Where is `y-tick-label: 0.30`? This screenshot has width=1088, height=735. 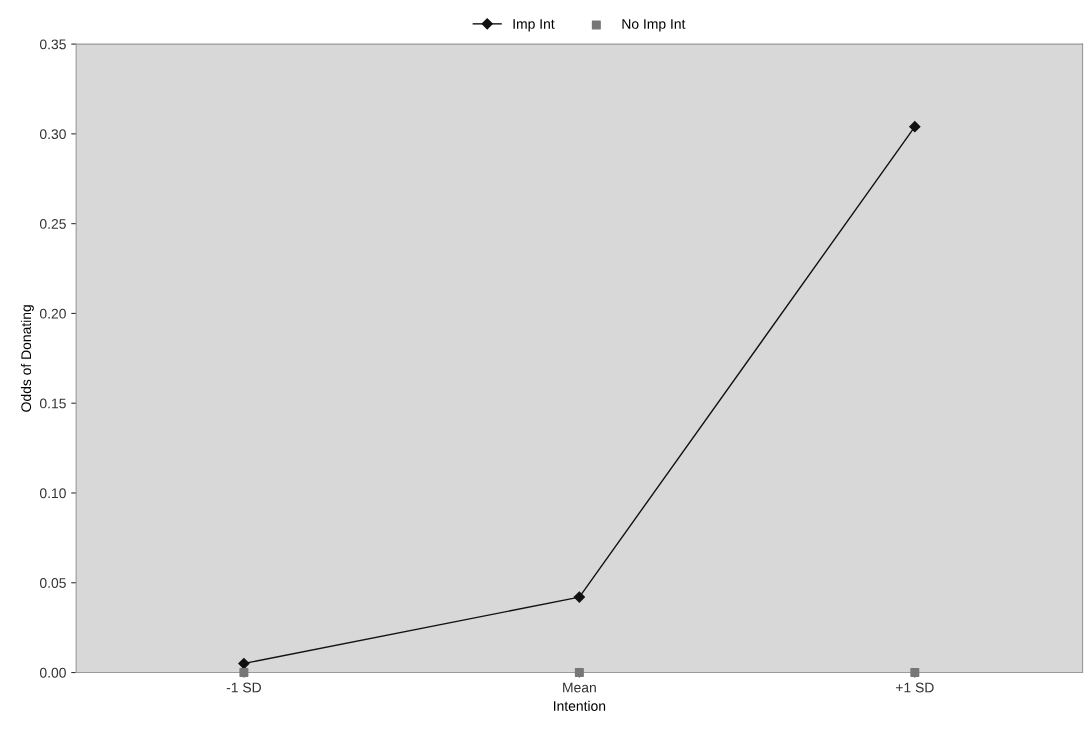 y-tick-label: 0.30 is located at coordinates (52, 134).